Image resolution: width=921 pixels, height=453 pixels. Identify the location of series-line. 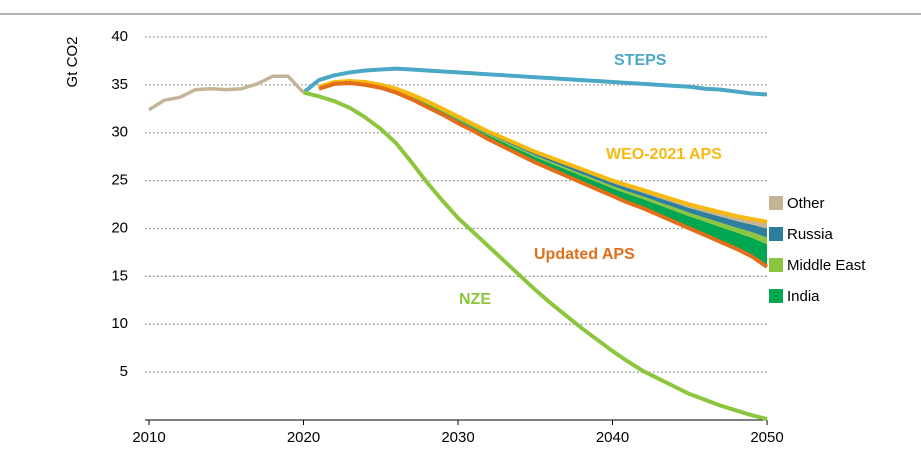
(535, 81).